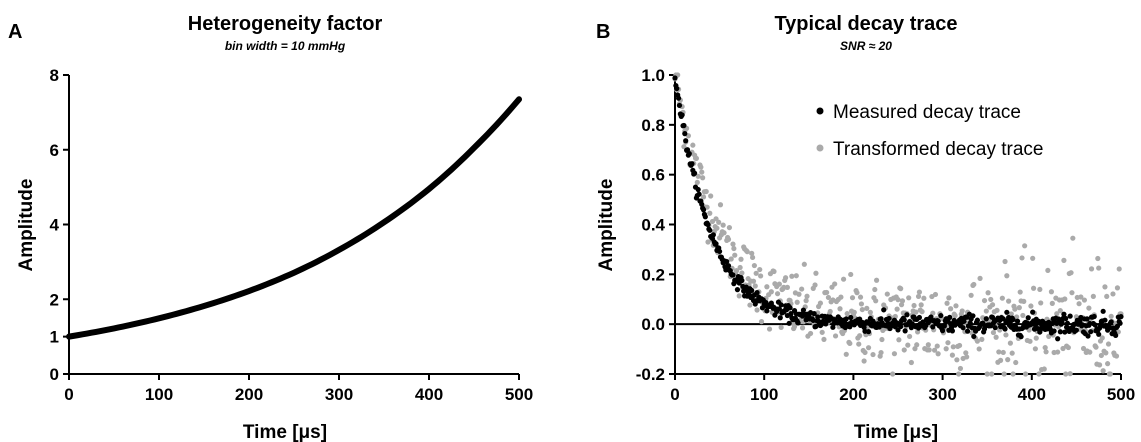 The image size is (1141, 442). What do you see at coordinates (674, 394) in the screenshot?
I see `panel-b-x-tick-label: 0` at bounding box center [674, 394].